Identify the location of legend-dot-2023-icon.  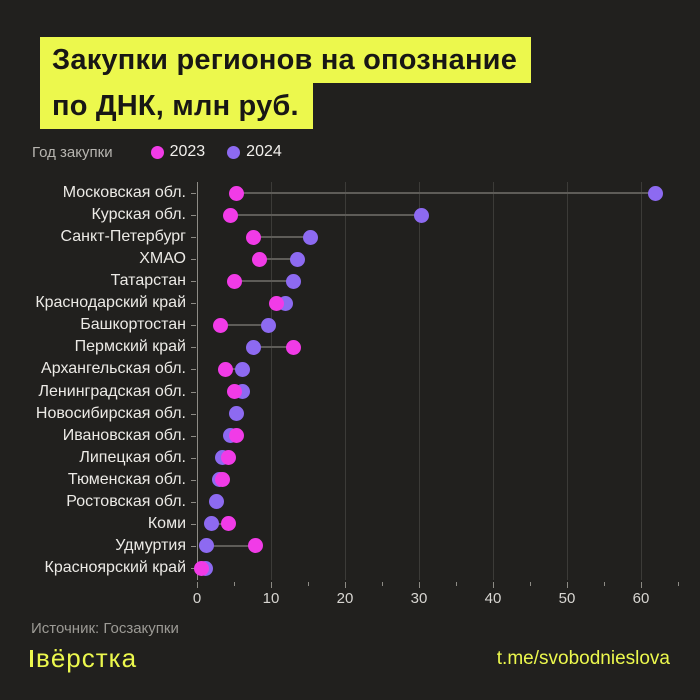
(157, 152).